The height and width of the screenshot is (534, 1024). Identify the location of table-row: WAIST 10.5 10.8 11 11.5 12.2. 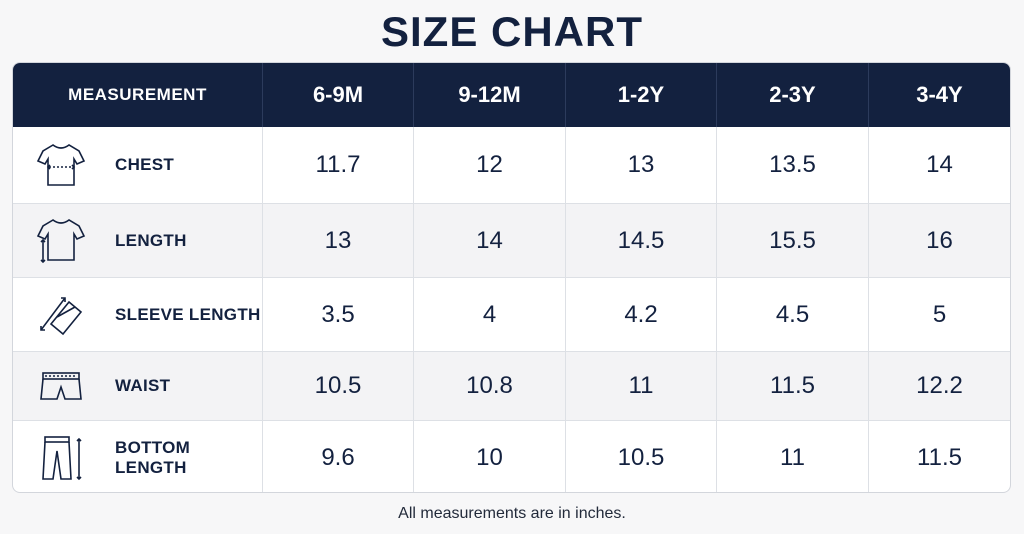
(511, 386).